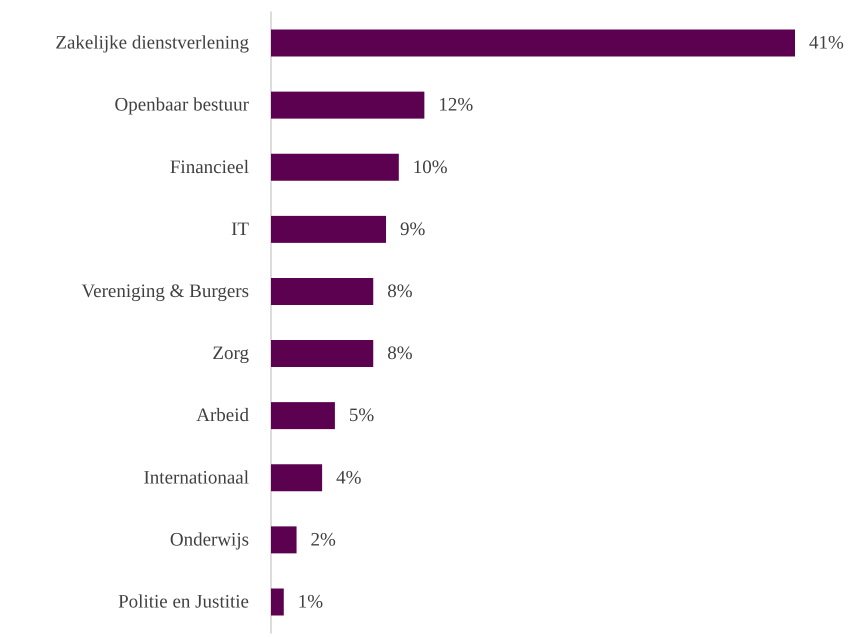 The width and height of the screenshot is (854, 639). Describe the element at coordinates (361, 415) in the screenshot. I see `data-label: 5%` at that location.